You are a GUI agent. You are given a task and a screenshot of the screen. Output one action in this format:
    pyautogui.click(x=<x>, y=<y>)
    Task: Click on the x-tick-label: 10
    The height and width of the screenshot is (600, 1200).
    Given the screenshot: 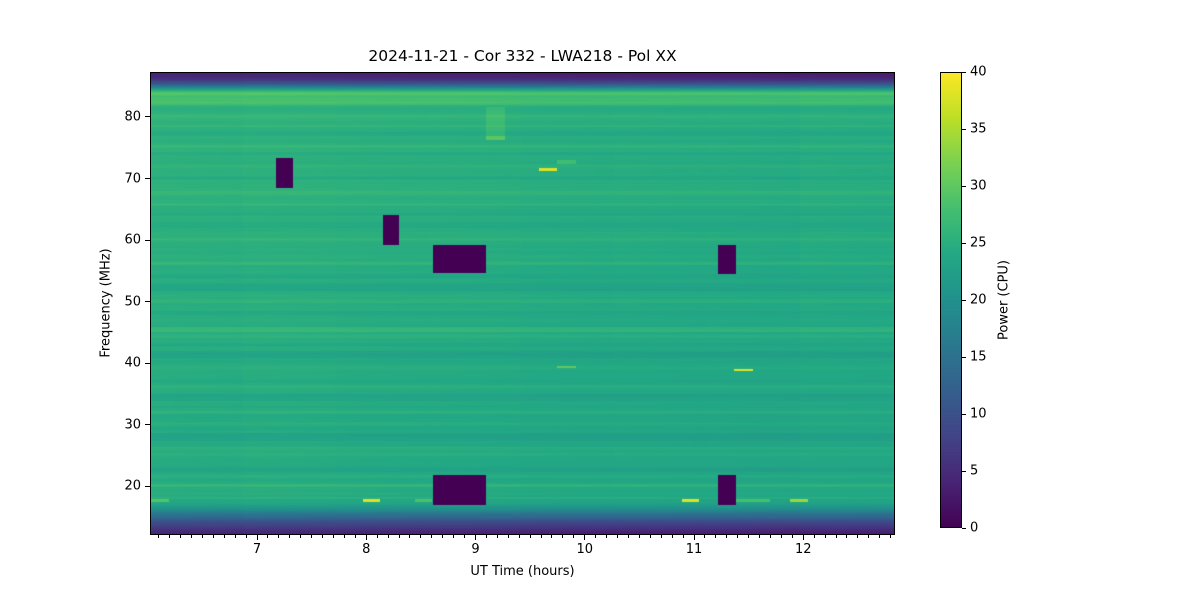 What is the action you would take?
    pyautogui.click(x=585, y=549)
    